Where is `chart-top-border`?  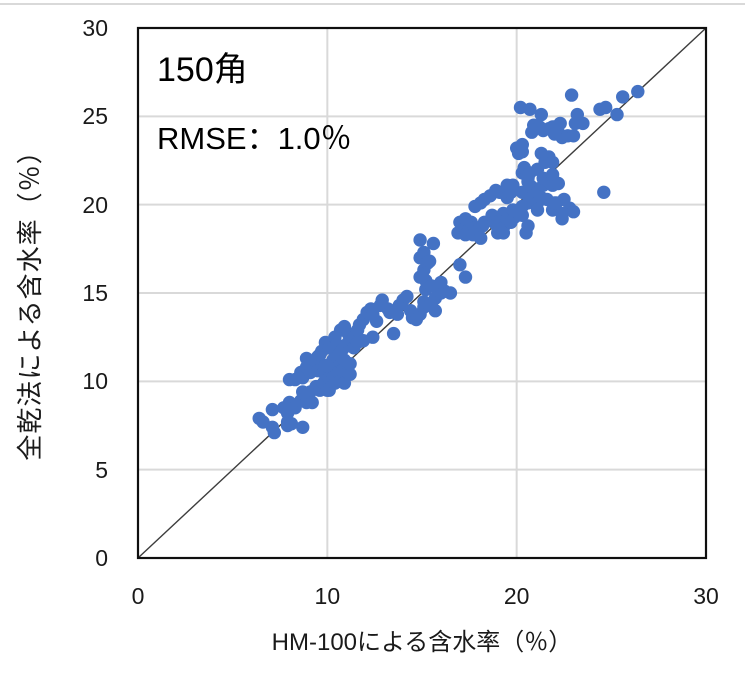
chart-top-border is located at coordinates (372, 4).